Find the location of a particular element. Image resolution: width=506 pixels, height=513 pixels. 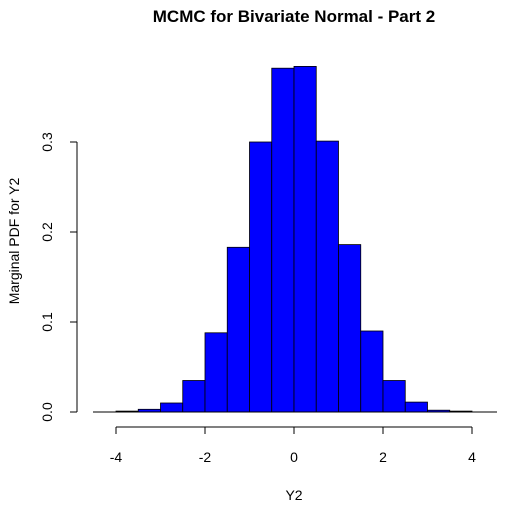

y-tick-label: 0.2 is located at coordinates (47, 232).